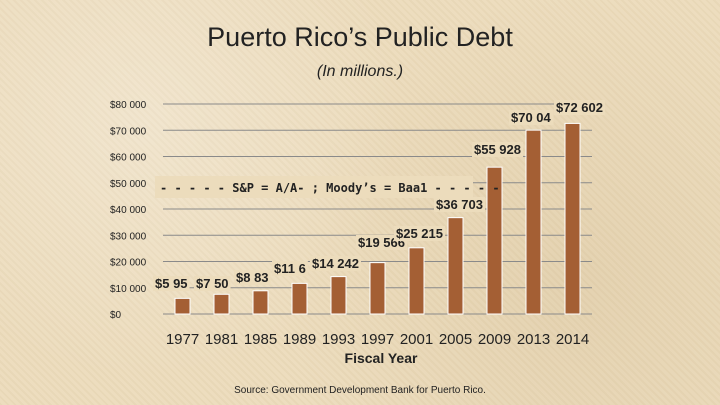 The height and width of the screenshot is (405, 720). I want to click on annotation-band, so click(314, 187).